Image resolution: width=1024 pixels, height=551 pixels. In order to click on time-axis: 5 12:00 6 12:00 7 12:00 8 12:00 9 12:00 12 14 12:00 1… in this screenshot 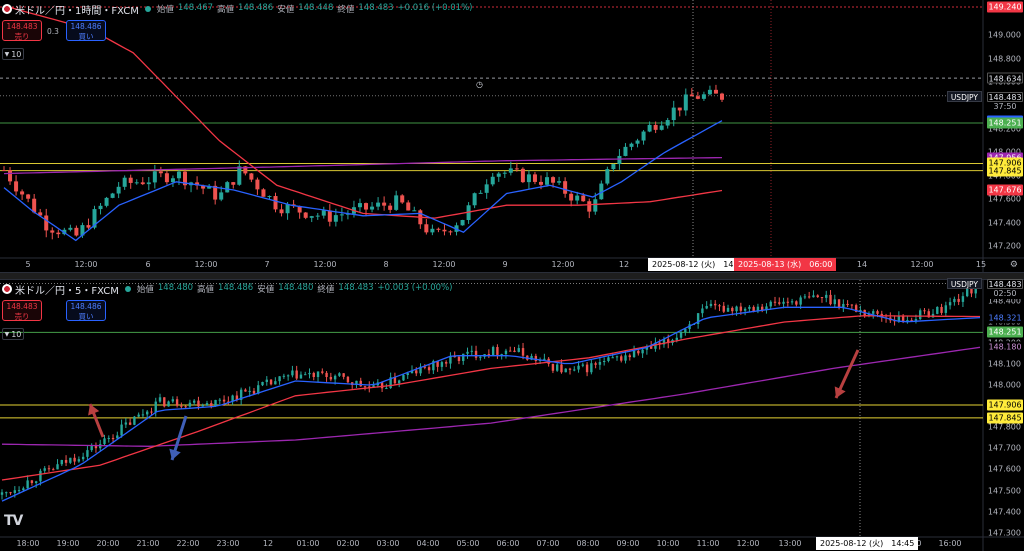, I will do `click(493, 265)`.